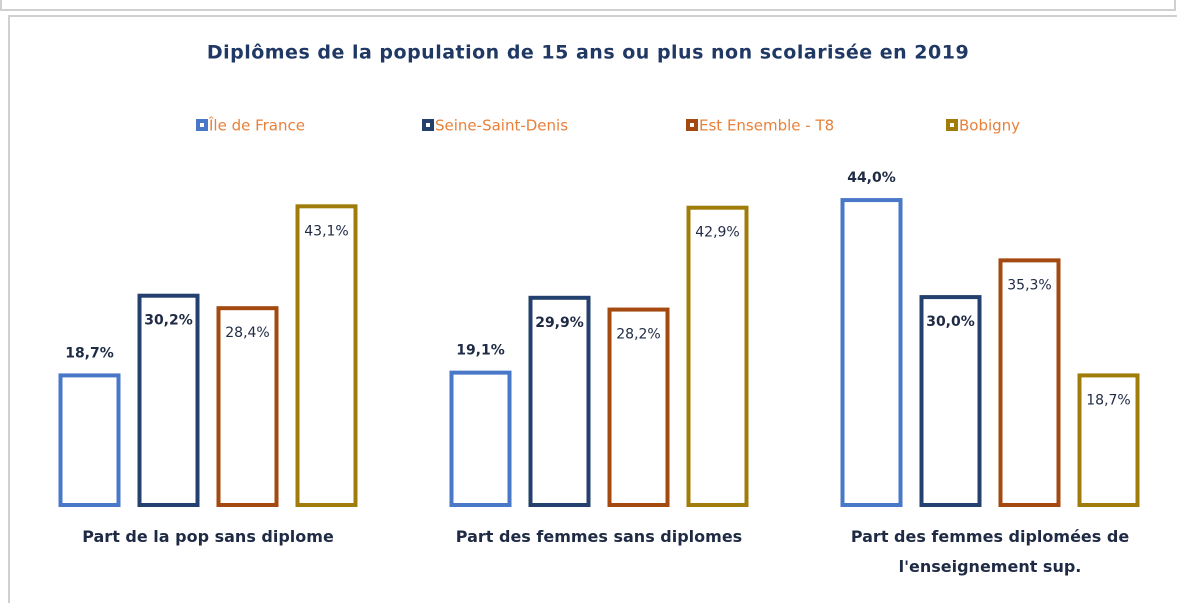 The image size is (1177, 603). I want to click on data-label: 35,3%, so click(1029, 285).